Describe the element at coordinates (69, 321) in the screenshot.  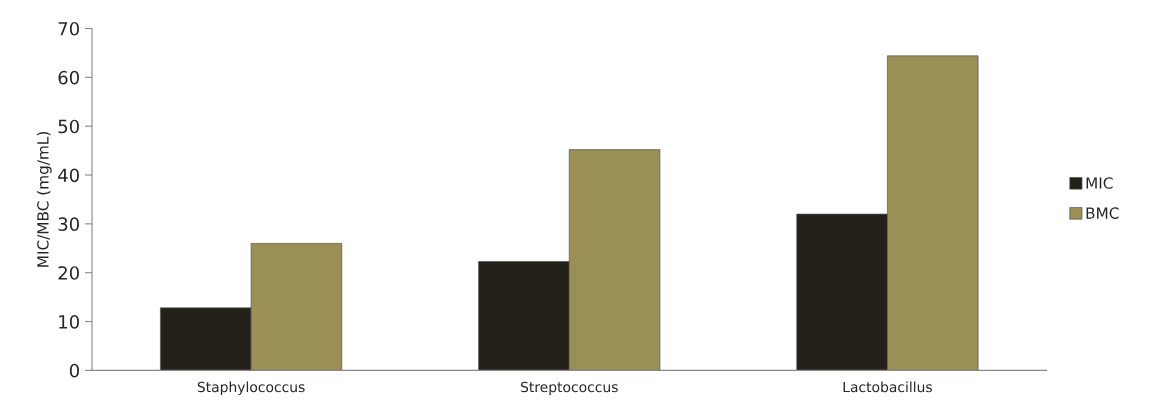
I see `y-tick-label: 10` at that location.